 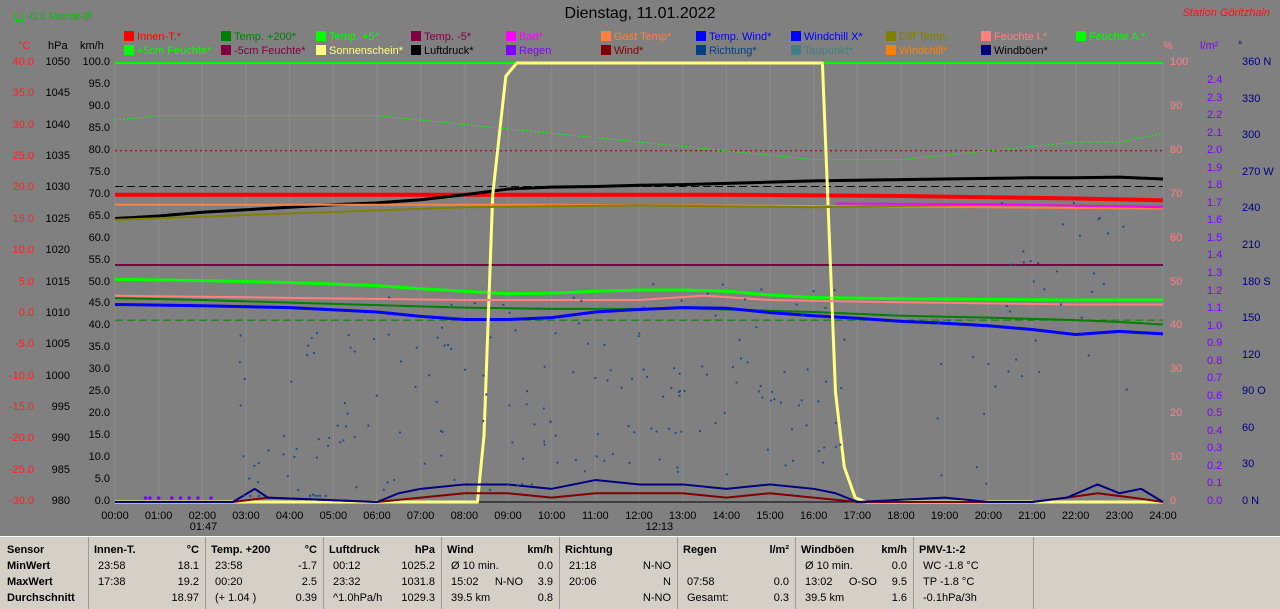 What do you see at coordinates (1251, 98) in the screenshot?
I see `tick-label-direction: 330` at bounding box center [1251, 98].